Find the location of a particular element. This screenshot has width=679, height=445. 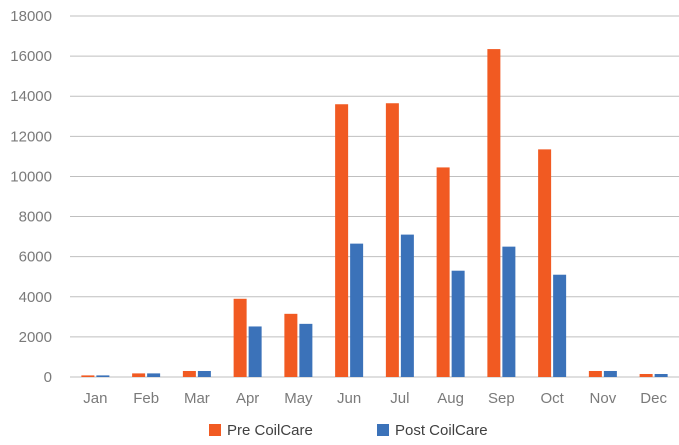

y-tick-label: 4000 is located at coordinates (35, 297).